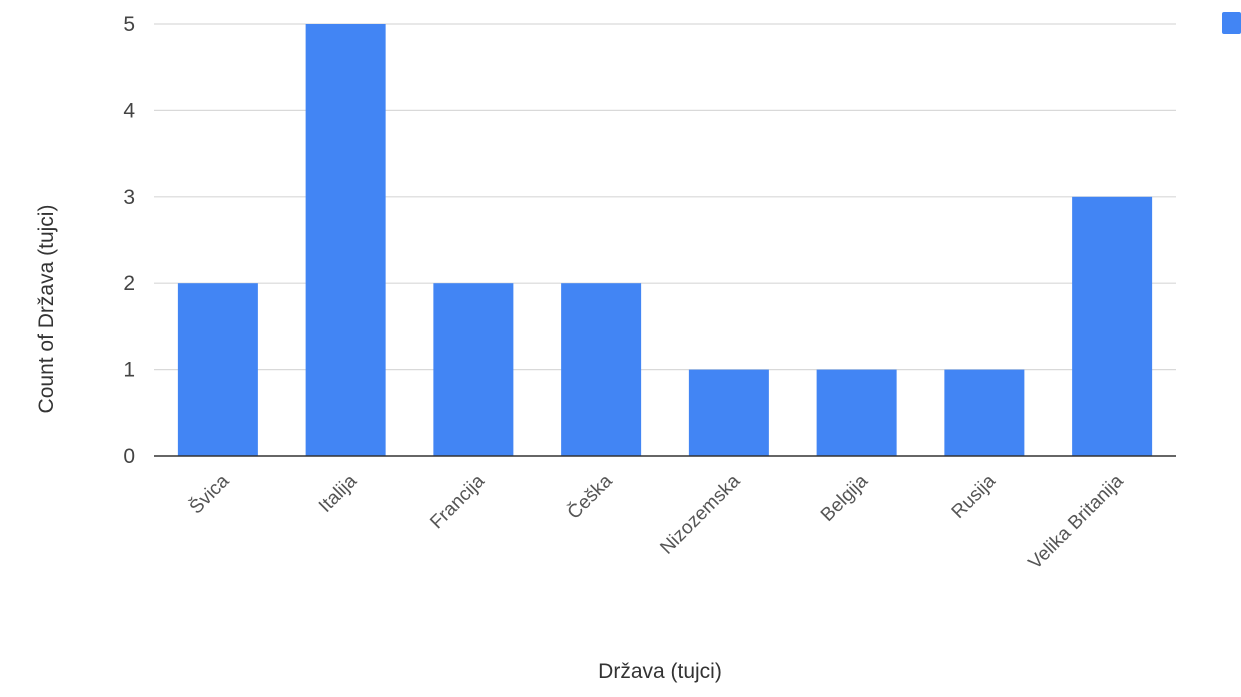 This screenshot has height=697, width=1241. Describe the element at coordinates (209, 494) in the screenshot. I see `x-tick-label: Švica` at that location.